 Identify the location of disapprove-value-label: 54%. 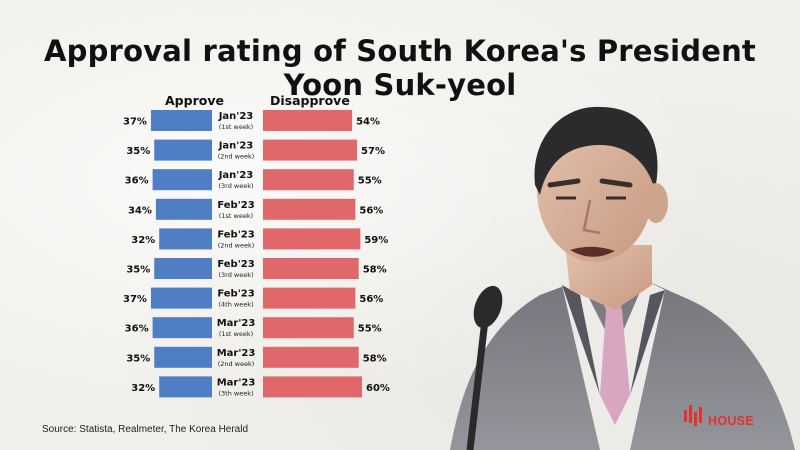
(368, 122).